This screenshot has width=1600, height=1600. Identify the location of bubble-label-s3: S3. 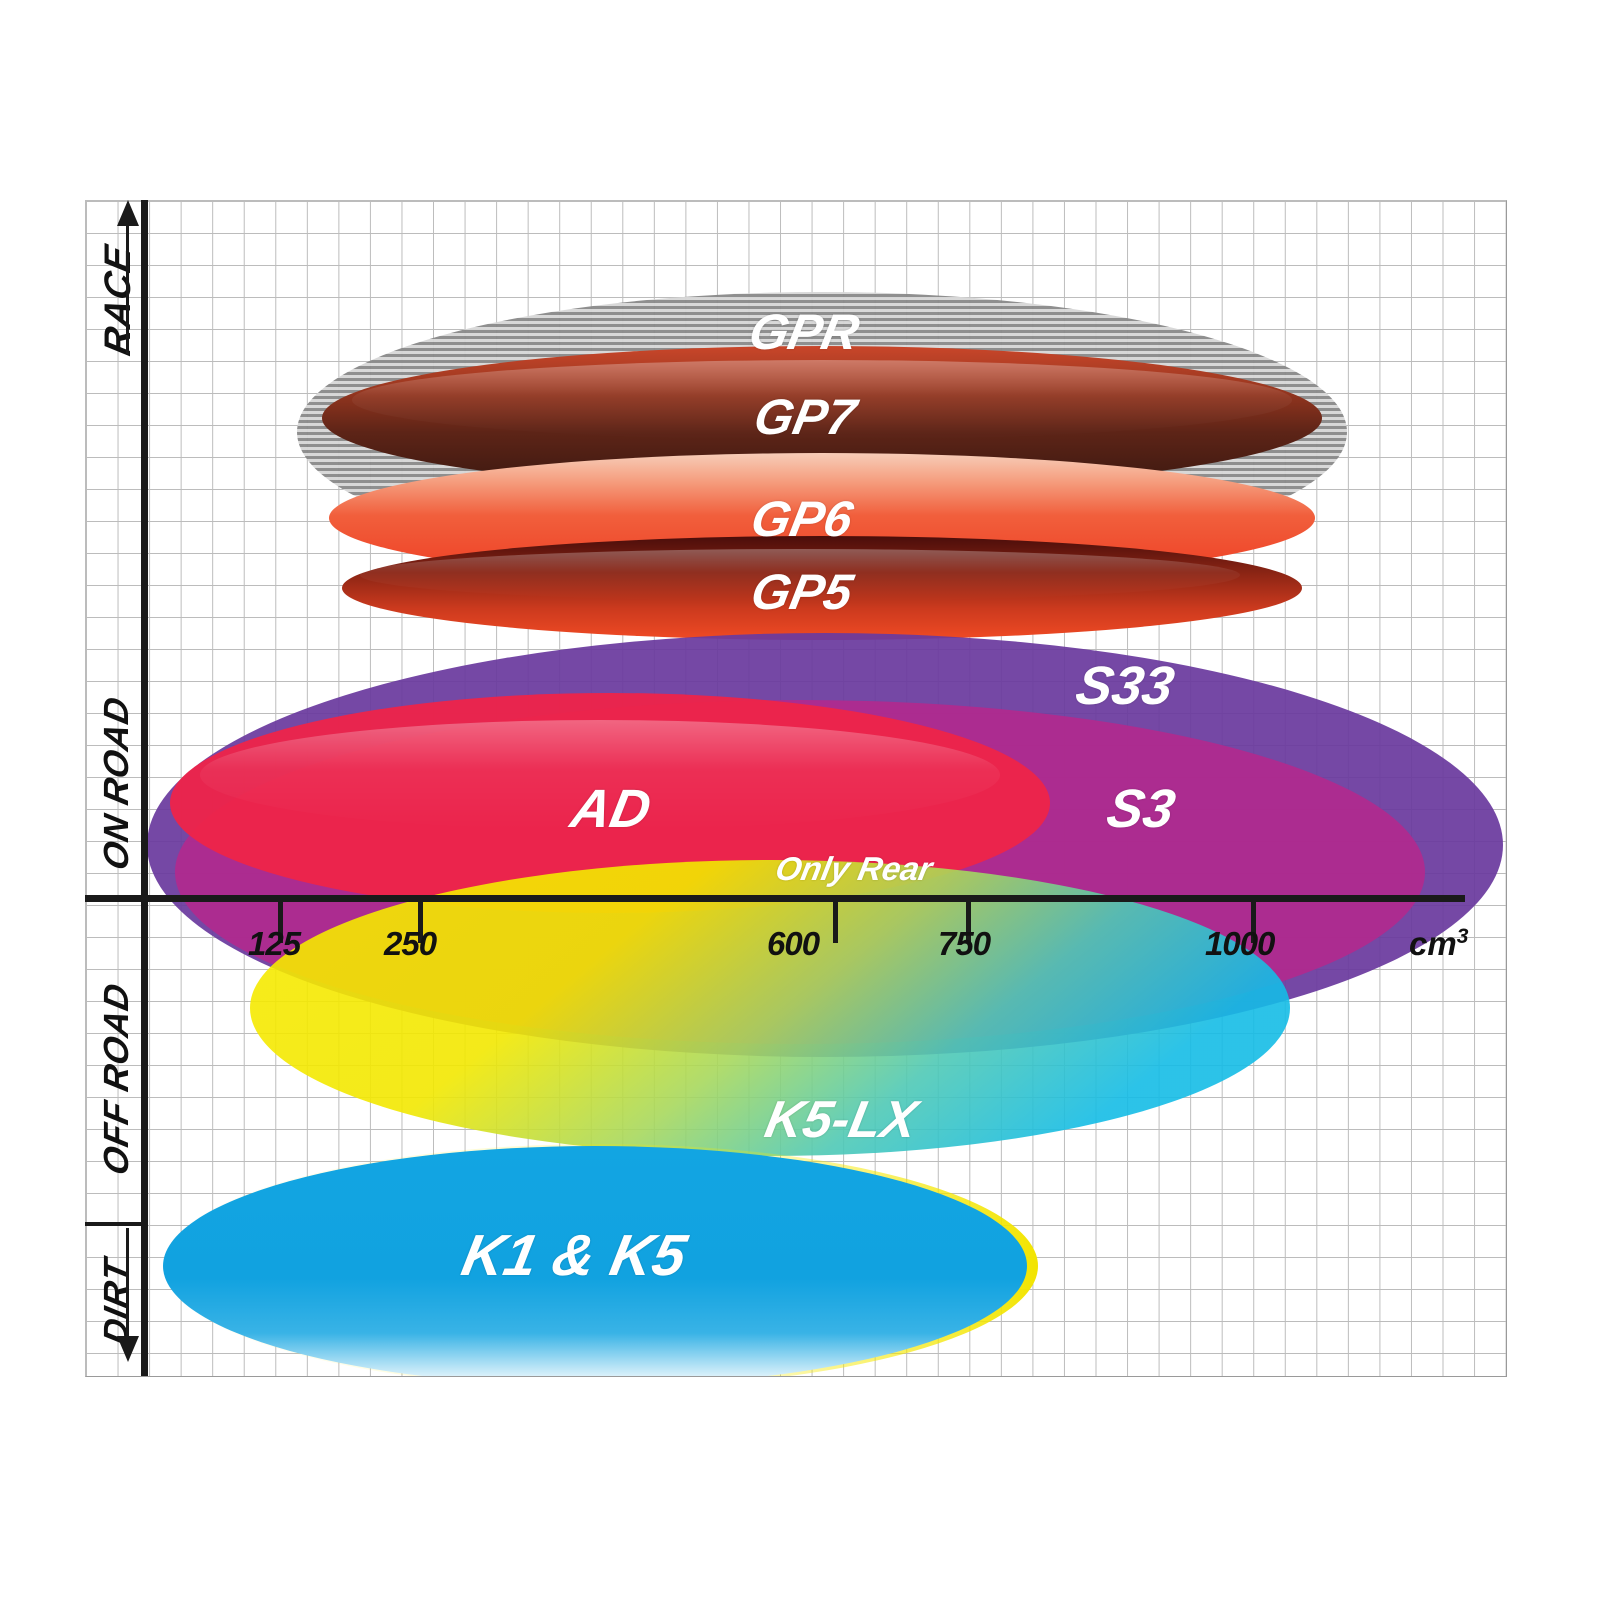
(1141, 809).